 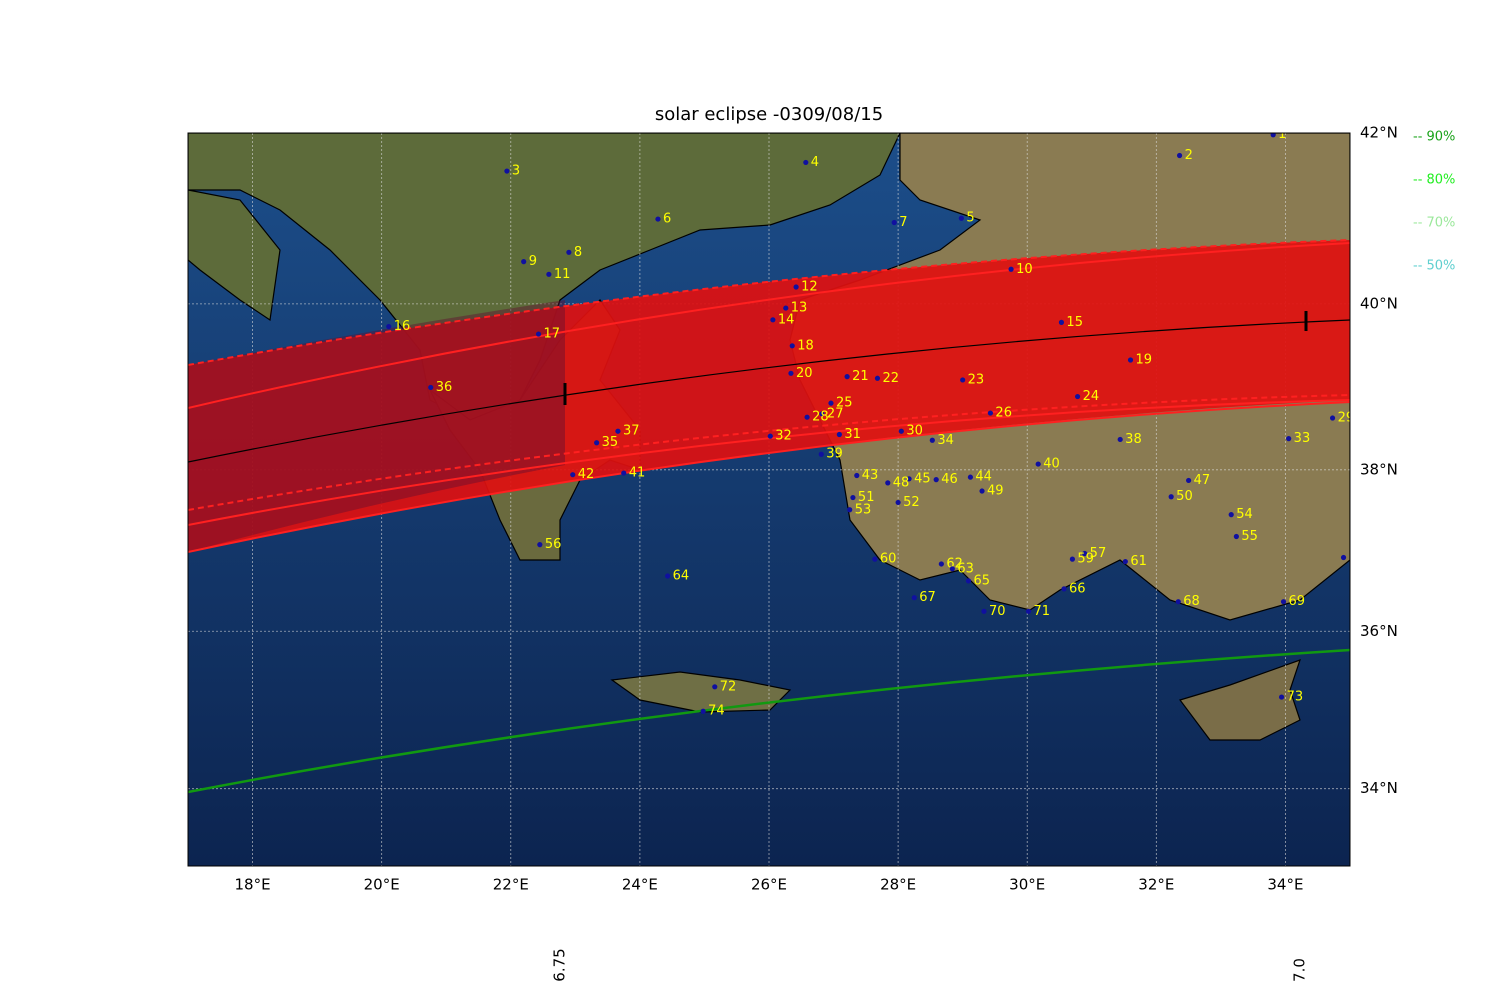 What do you see at coordinates (1302, 438) in the screenshot?
I see `city-label: 33` at bounding box center [1302, 438].